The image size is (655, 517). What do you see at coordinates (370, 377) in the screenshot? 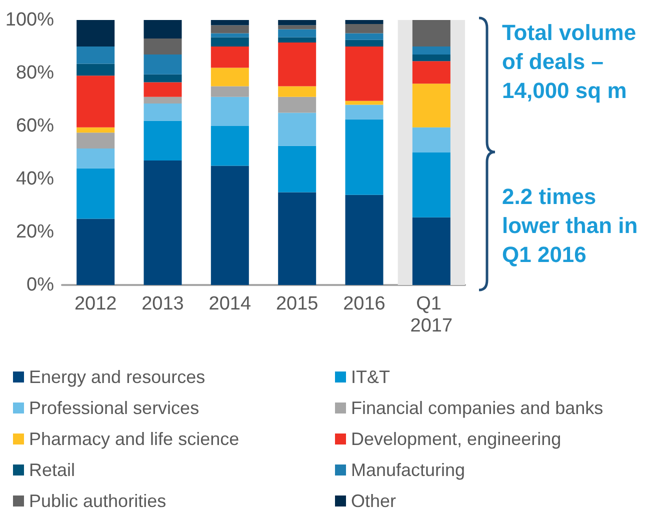
I see `legend-label: IT&T` at bounding box center [370, 377].